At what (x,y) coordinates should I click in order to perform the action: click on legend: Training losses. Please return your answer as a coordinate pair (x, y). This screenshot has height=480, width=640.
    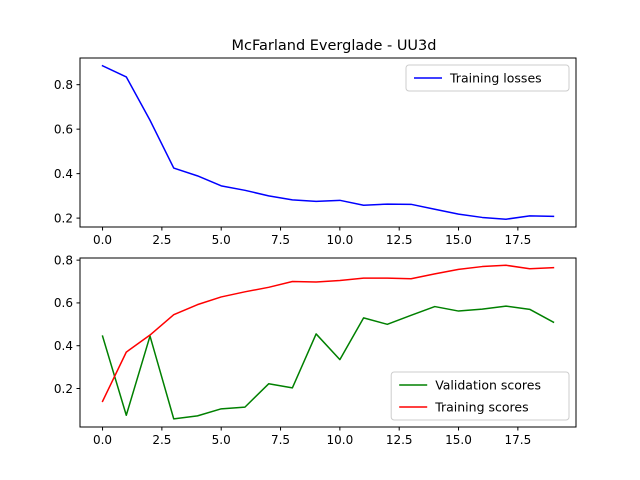
    Looking at the image, I should click on (487, 78).